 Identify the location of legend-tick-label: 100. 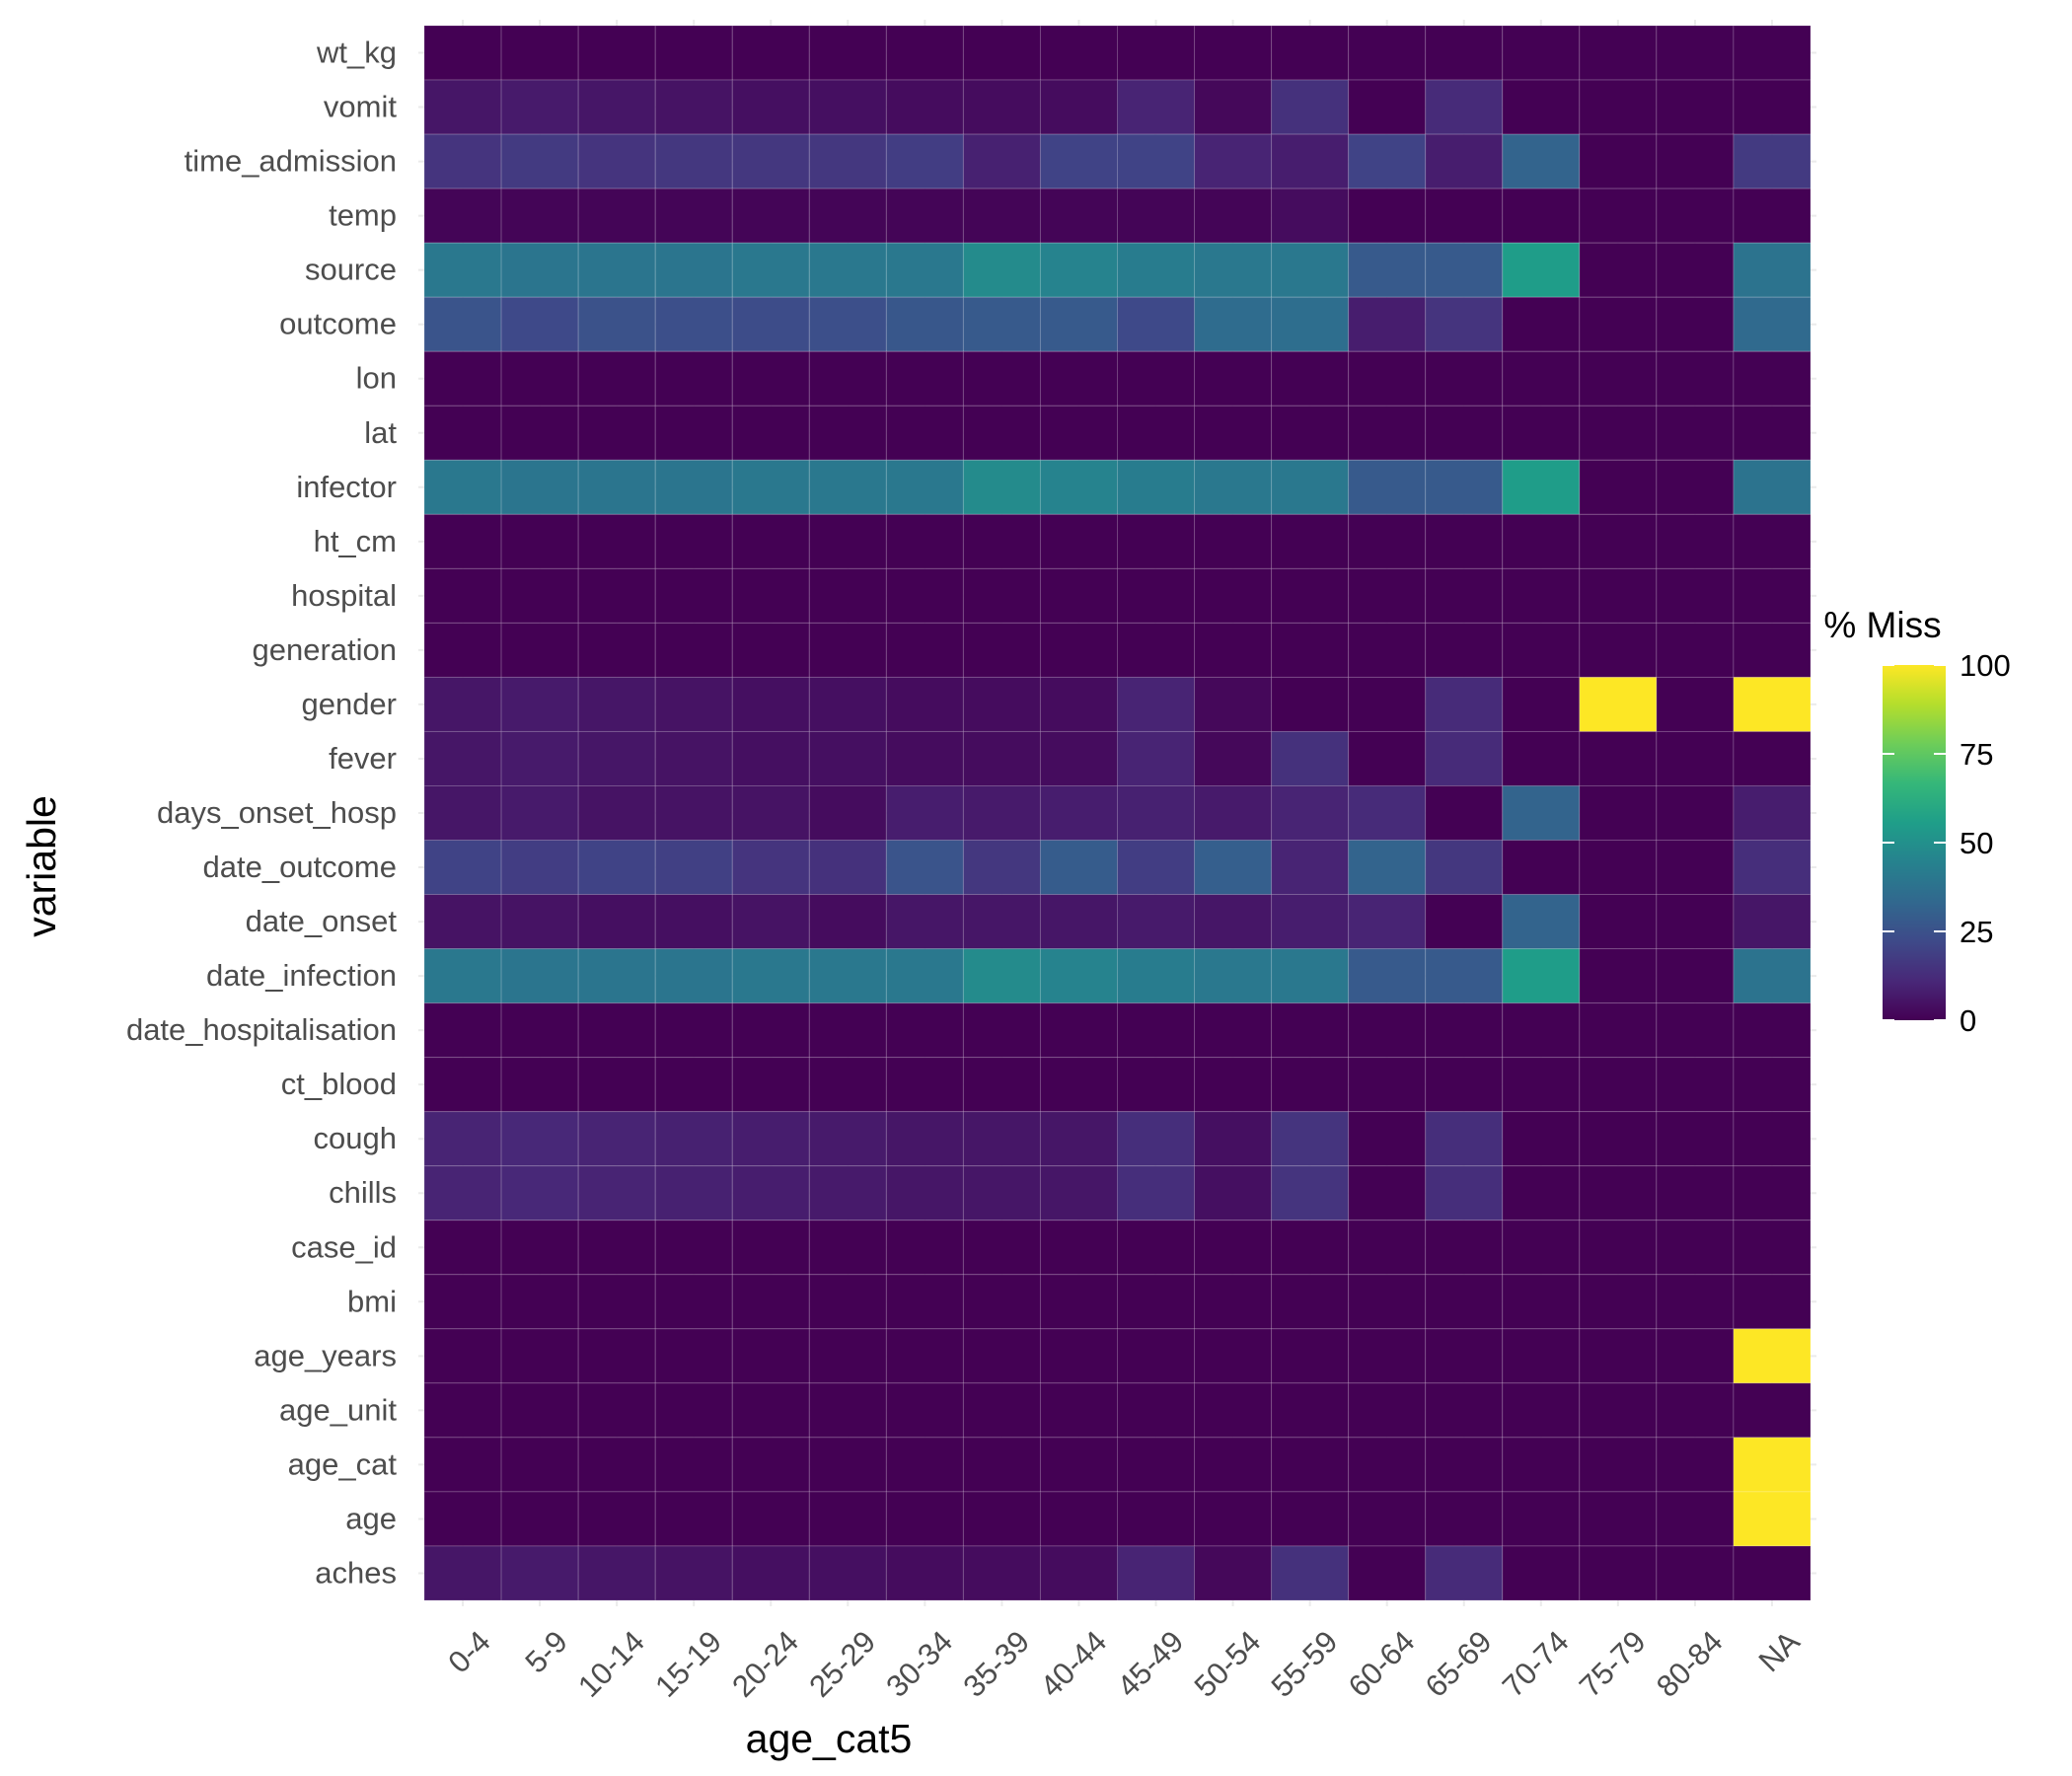
(1986, 666).